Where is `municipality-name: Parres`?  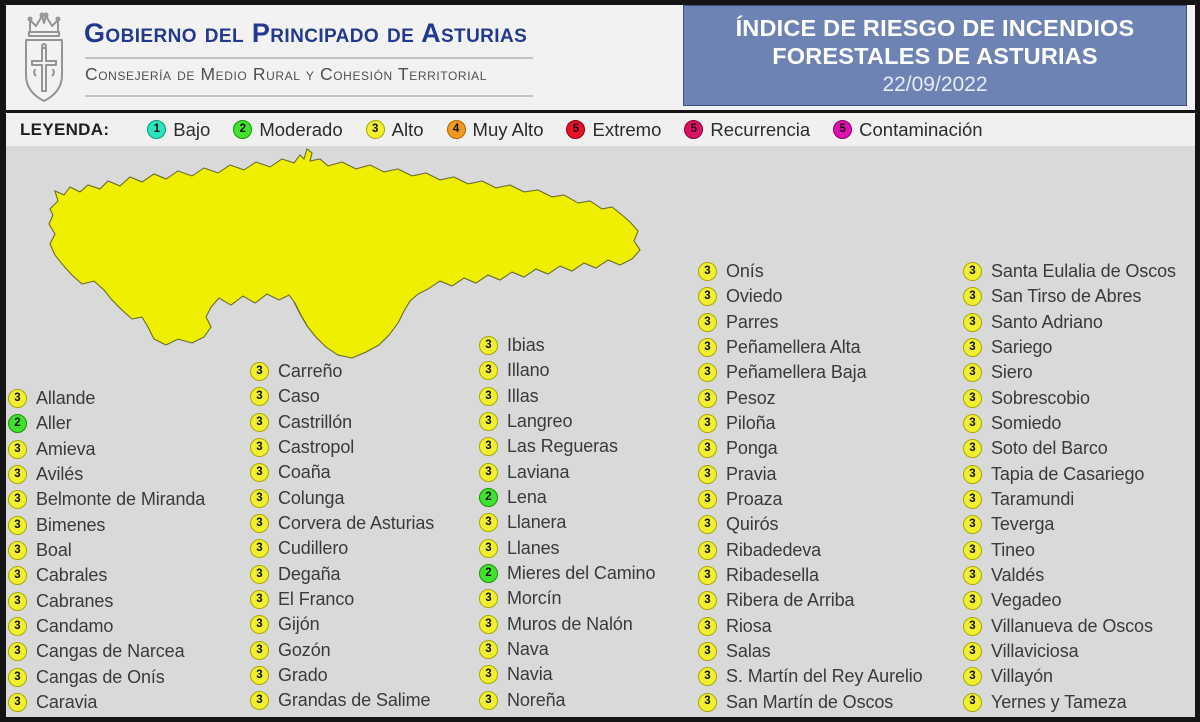 municipality-name: Parres is located at coordinates (752, 321).